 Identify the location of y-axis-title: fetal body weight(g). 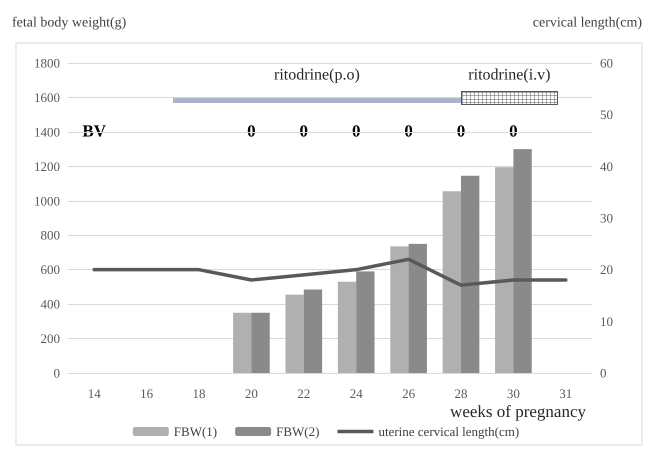
(69, 23).